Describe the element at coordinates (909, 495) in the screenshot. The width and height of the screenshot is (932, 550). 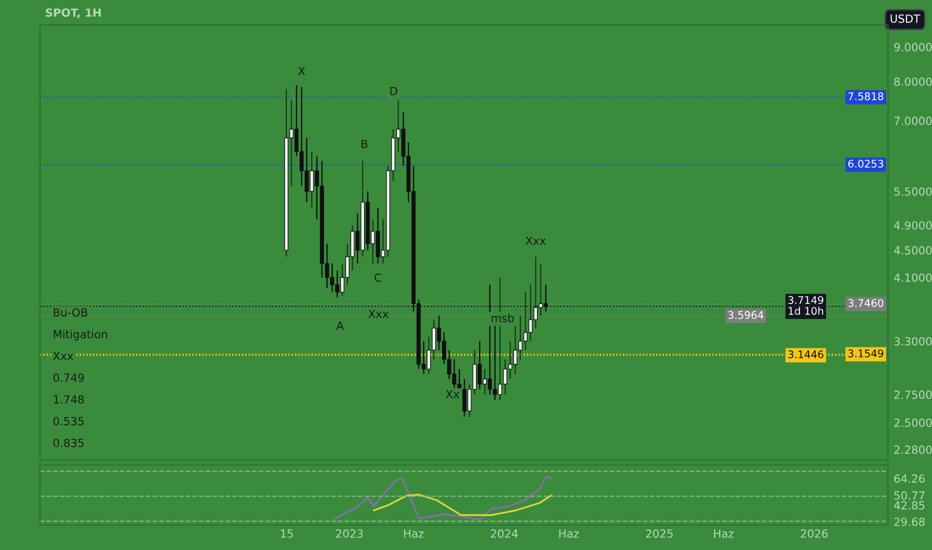
I see `y-tick-label: 50.77` at that location.